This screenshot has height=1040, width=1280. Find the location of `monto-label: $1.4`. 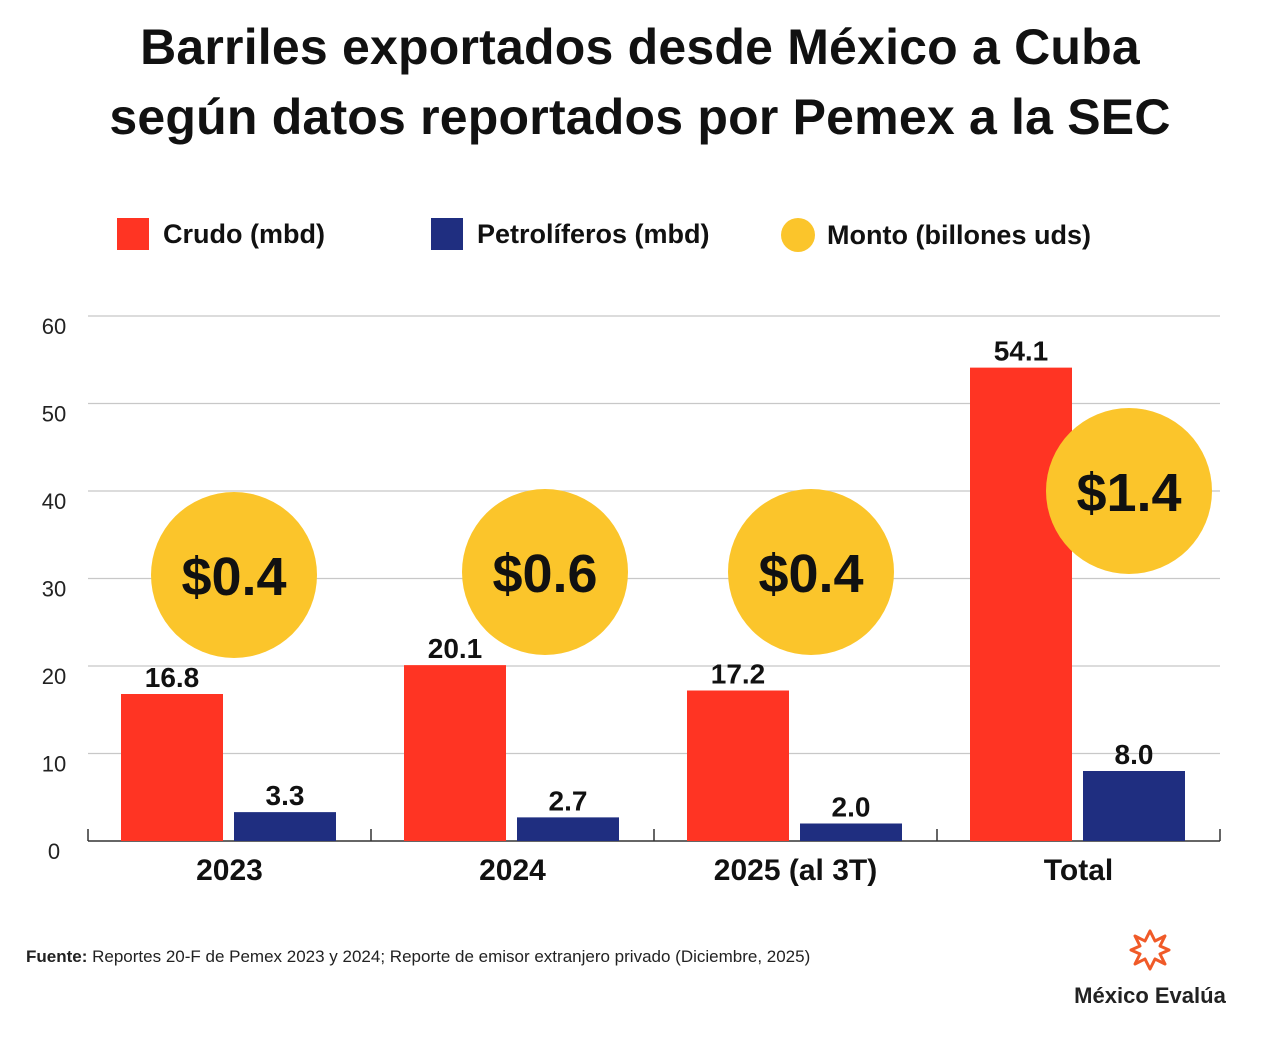

monto-label: $1.4 is located at coordinates (1128, 493).